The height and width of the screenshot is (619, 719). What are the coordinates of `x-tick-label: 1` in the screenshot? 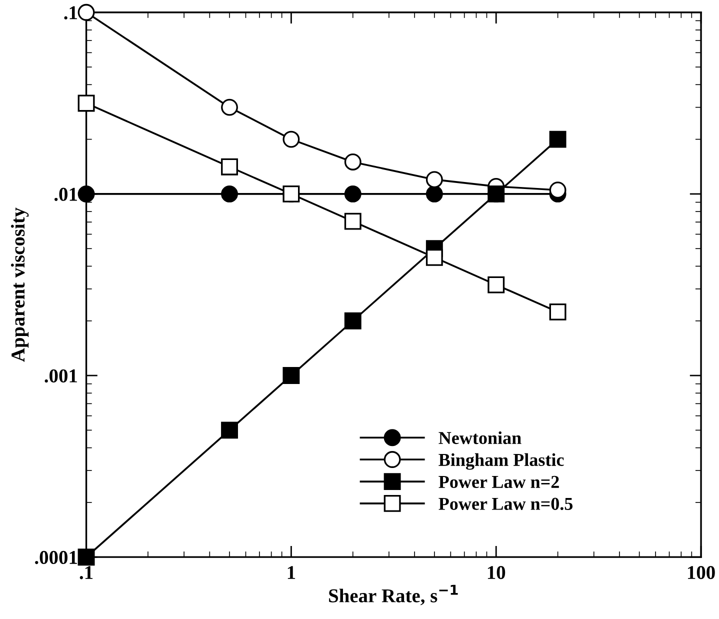 It's located at (292, 572).